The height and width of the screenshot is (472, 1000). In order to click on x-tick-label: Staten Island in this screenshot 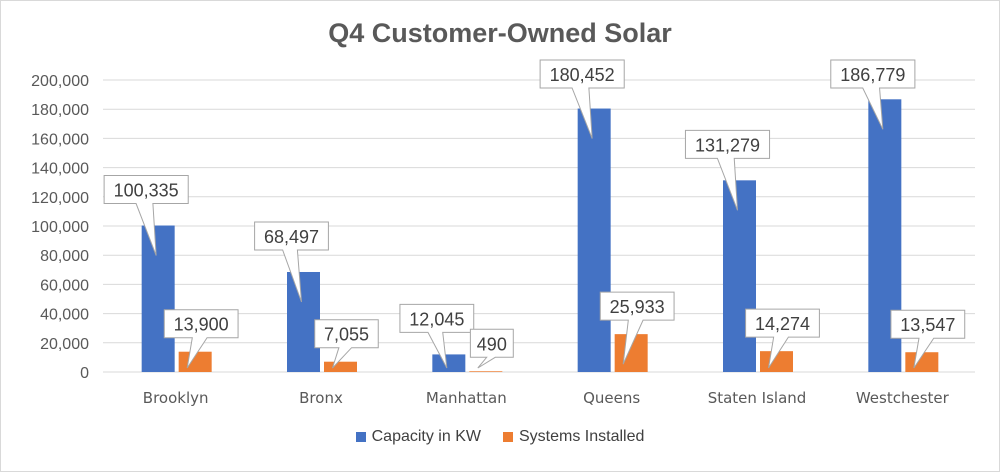, I will do `click(757, 398)`.